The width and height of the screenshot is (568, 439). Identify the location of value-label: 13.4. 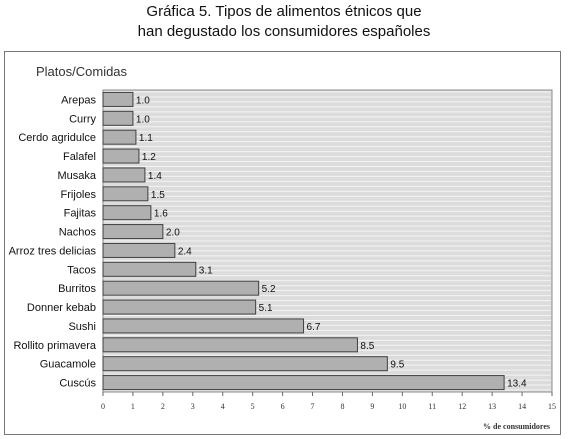
(517, 384).